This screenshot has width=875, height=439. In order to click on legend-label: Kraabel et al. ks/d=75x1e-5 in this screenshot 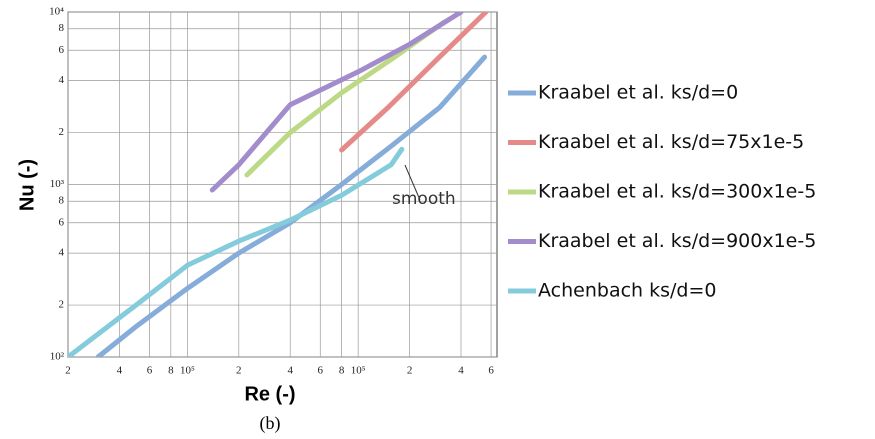, I will do `click(671, 142)`.